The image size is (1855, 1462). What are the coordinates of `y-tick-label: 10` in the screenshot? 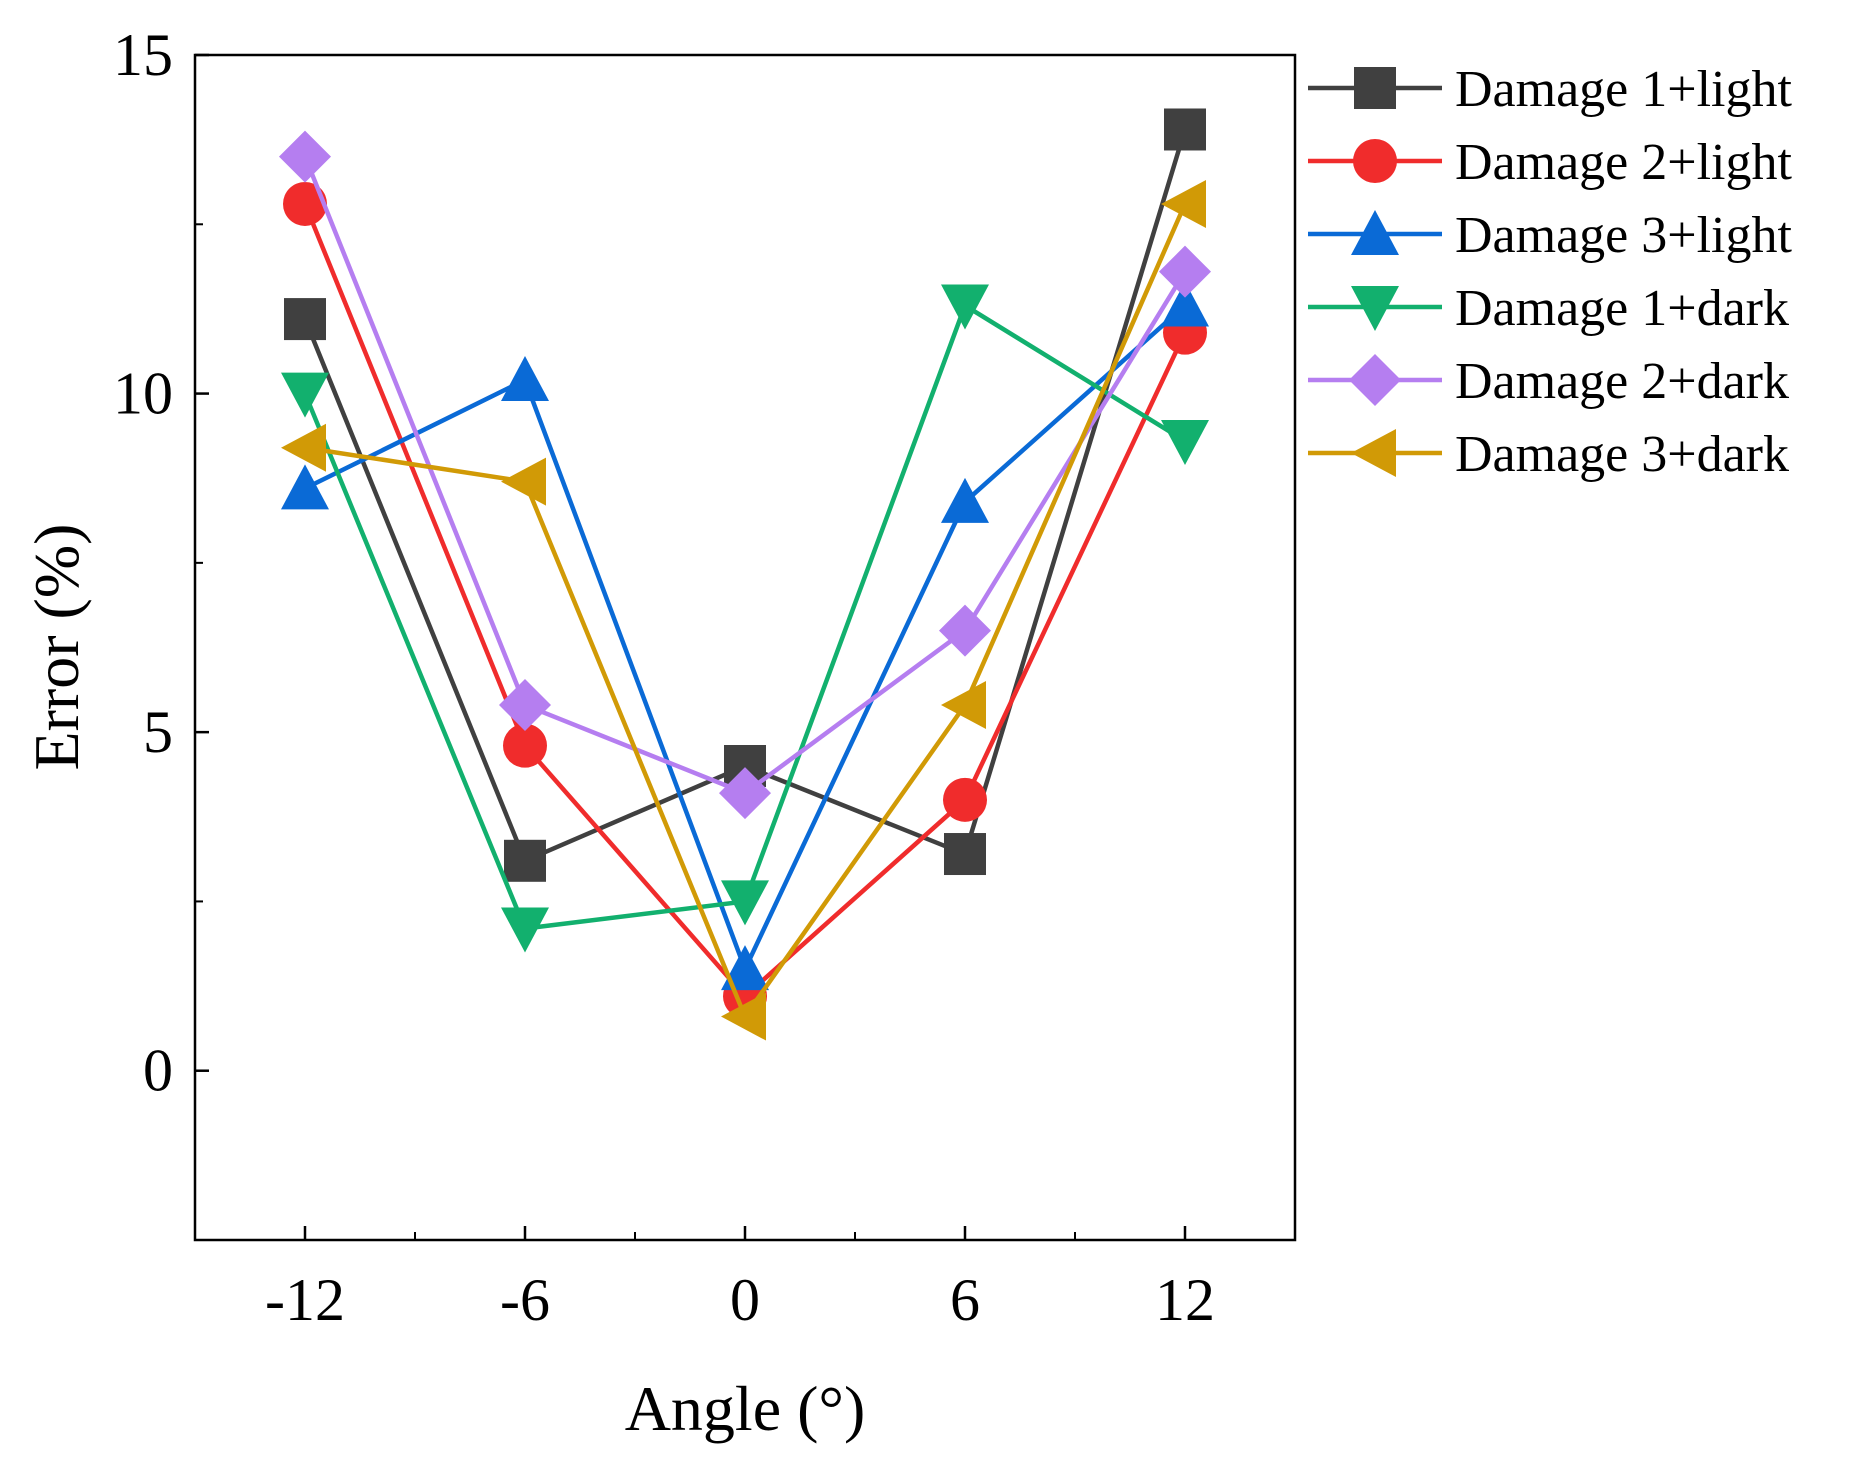 It's located at (143, 394).